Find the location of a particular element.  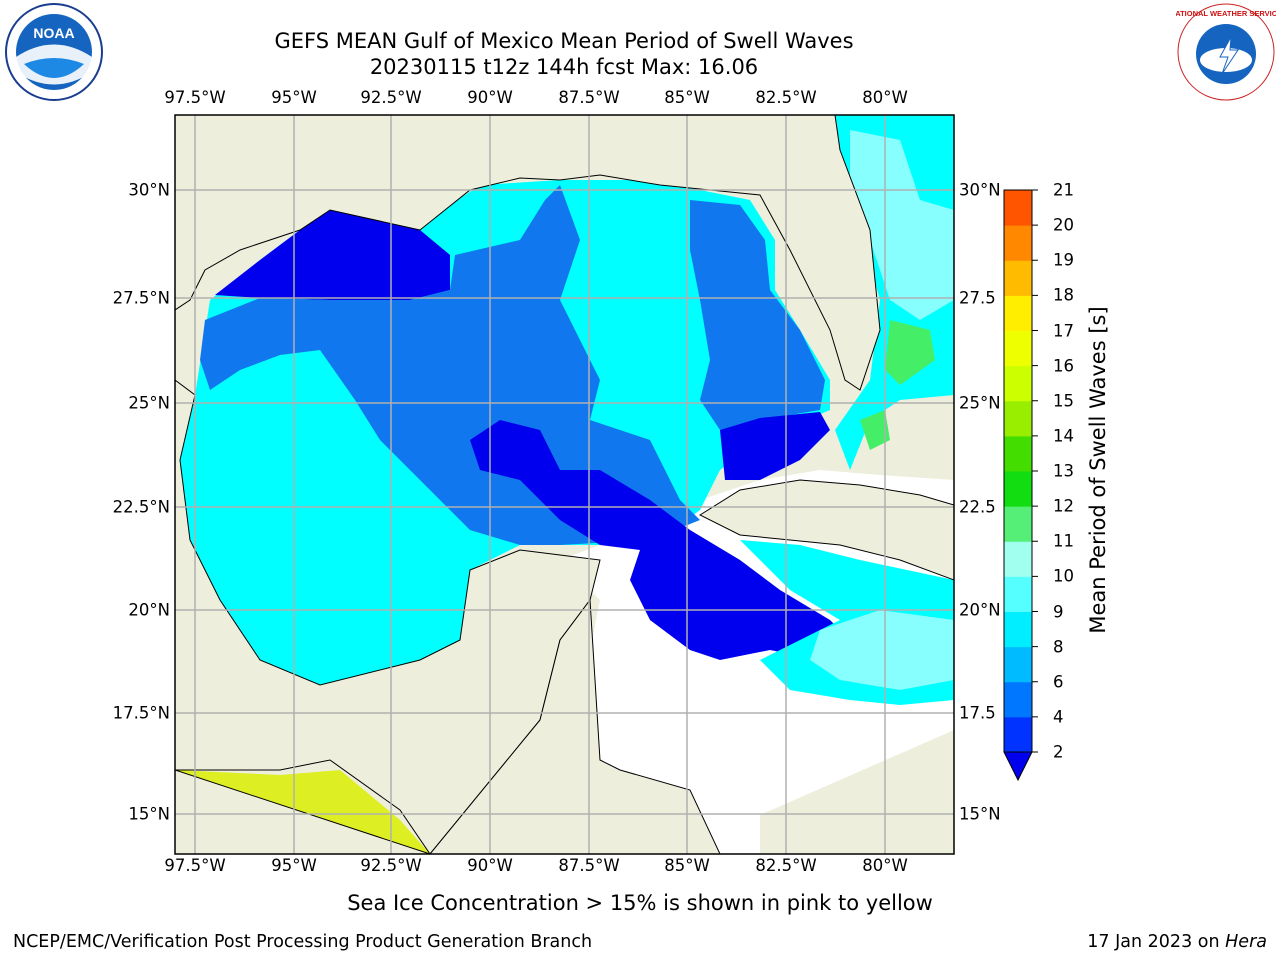

lat-label-left: 22.5°N is located at coordinates (141, 507).